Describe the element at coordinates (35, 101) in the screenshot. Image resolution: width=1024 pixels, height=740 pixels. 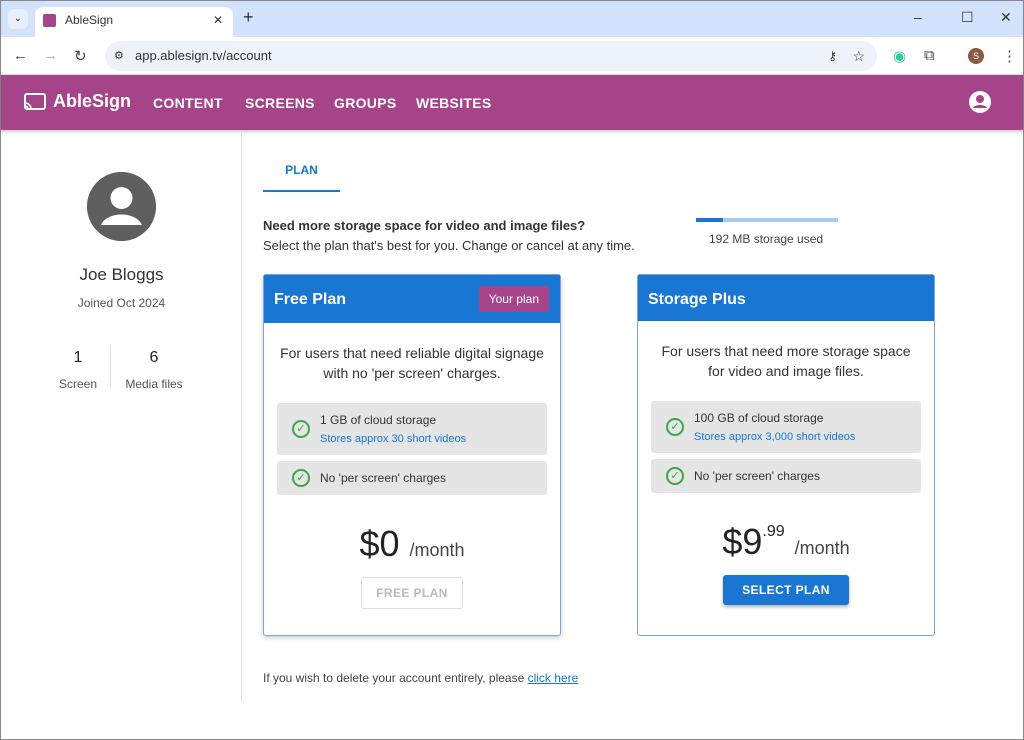
I see `cast-icon` at that location.